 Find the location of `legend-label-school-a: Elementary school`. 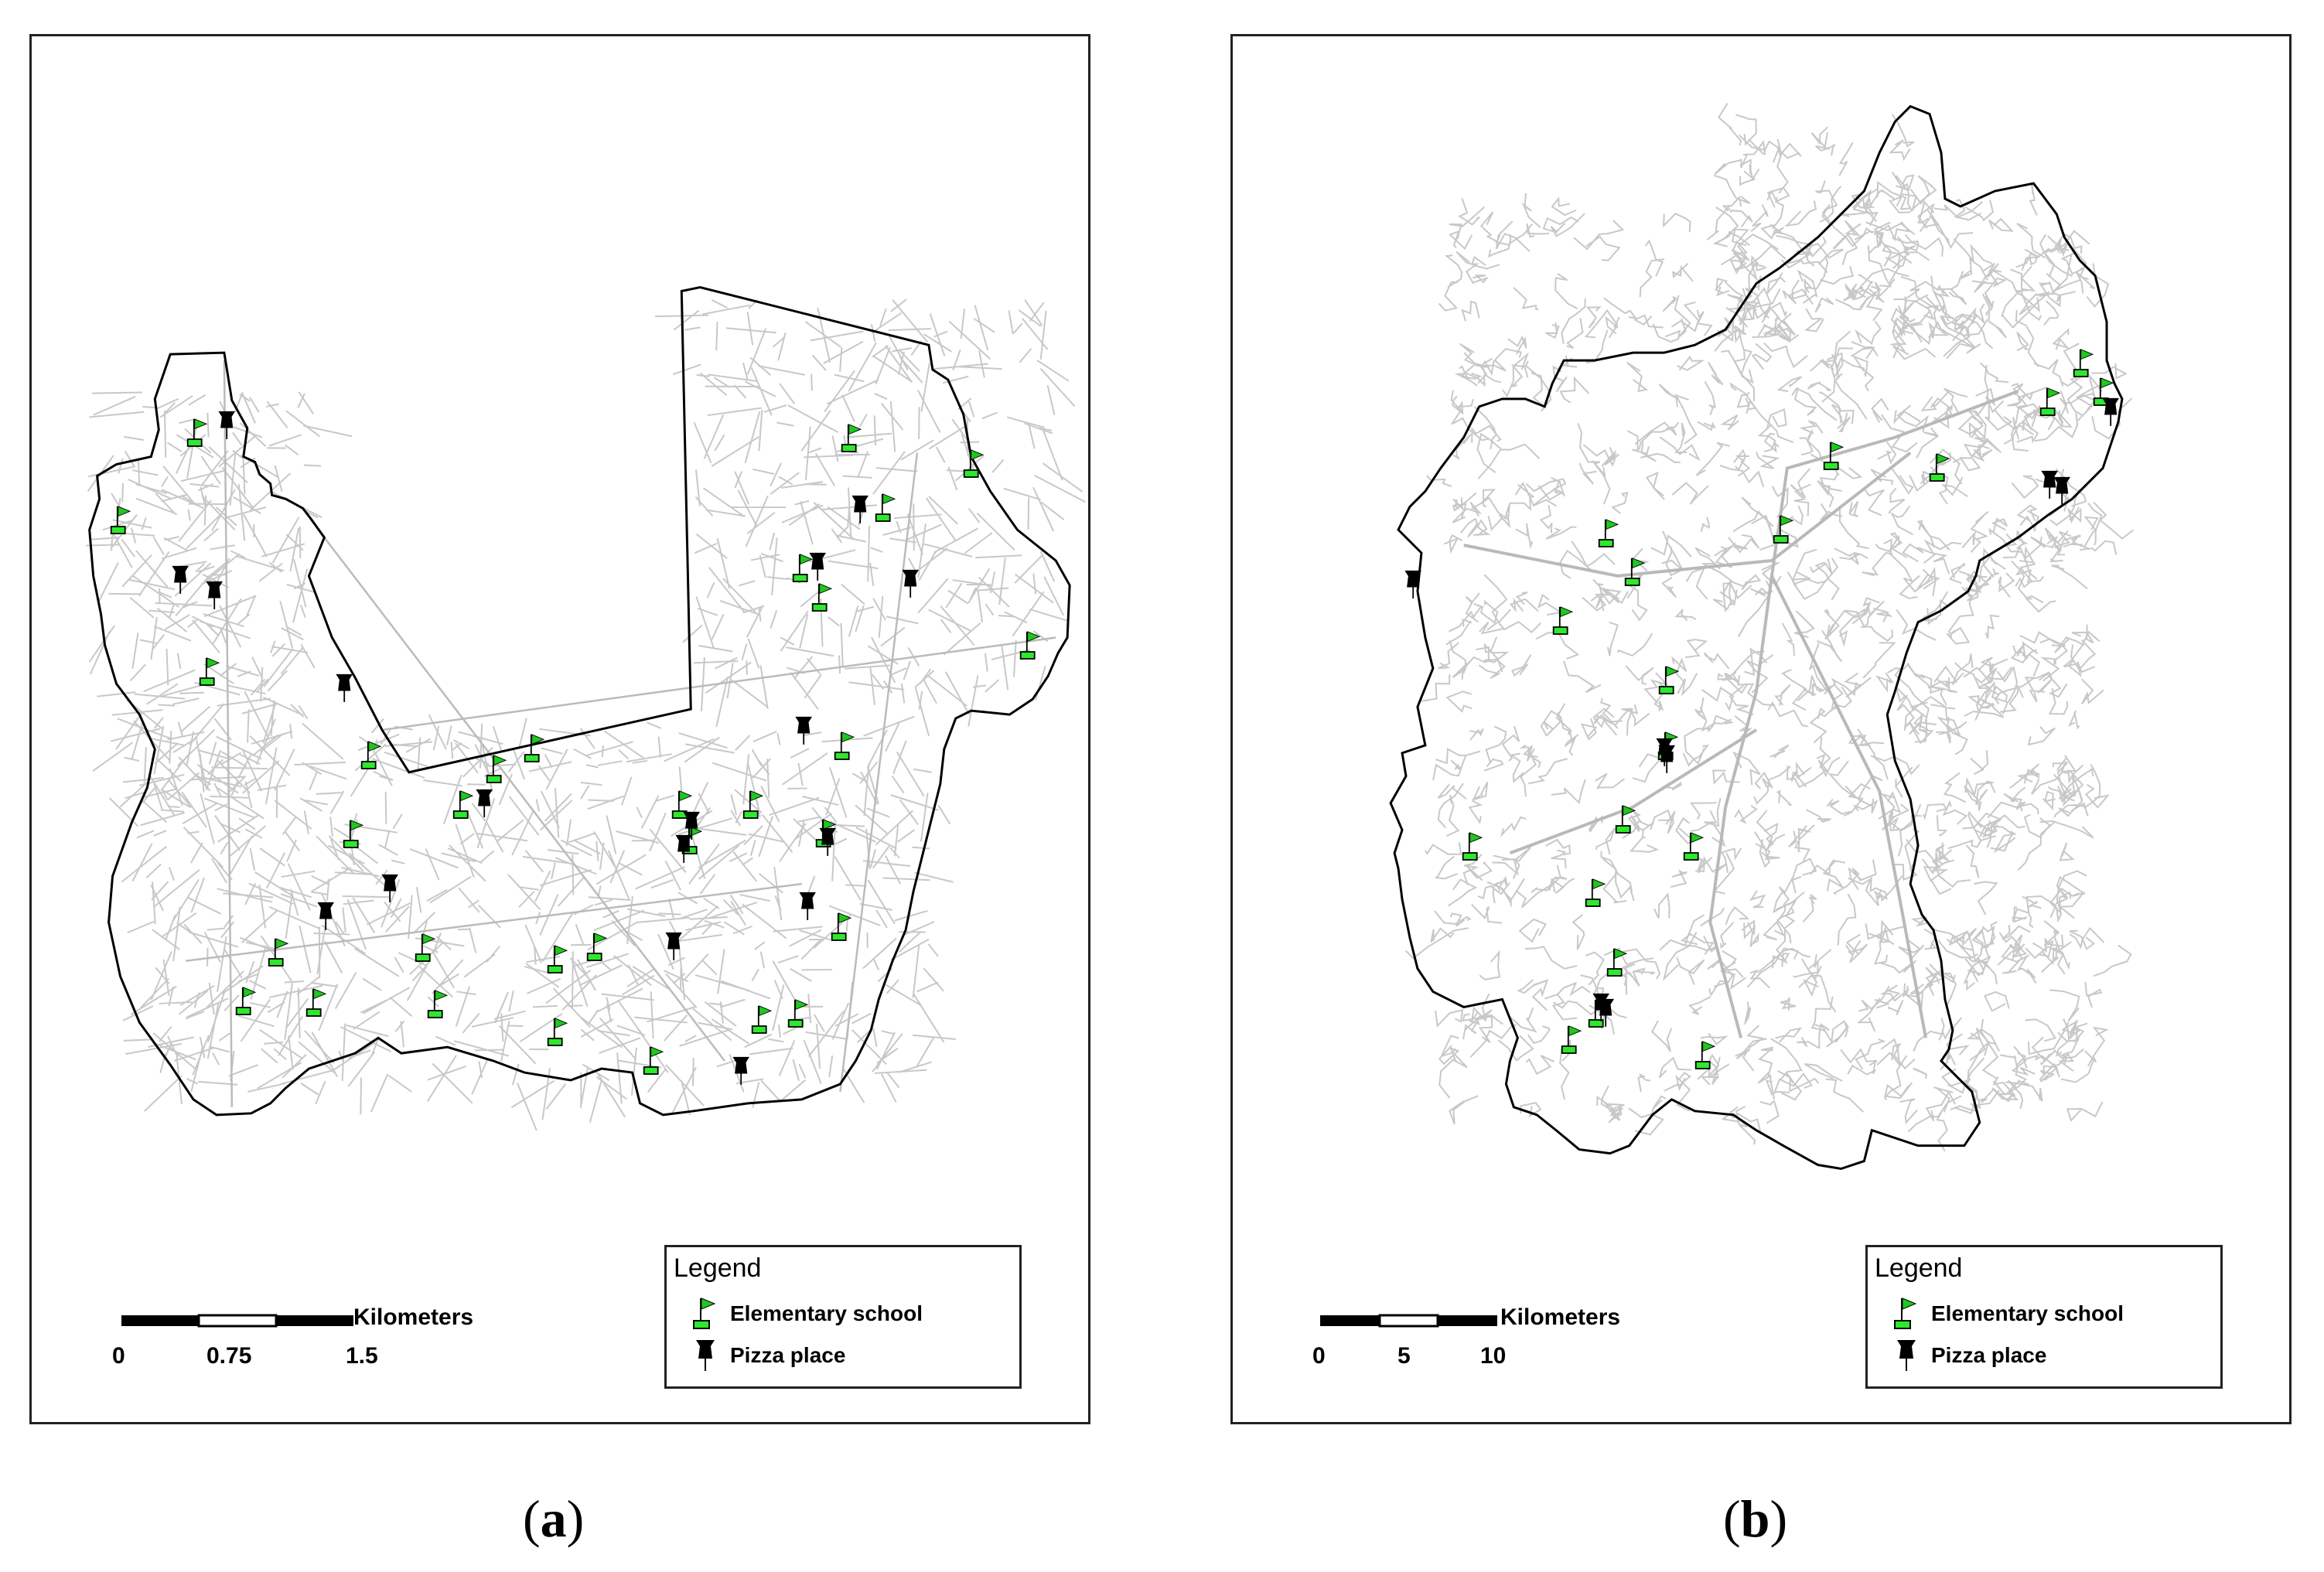

legend-label-school-a: Elementary school is located at coordinates (826, 1313).